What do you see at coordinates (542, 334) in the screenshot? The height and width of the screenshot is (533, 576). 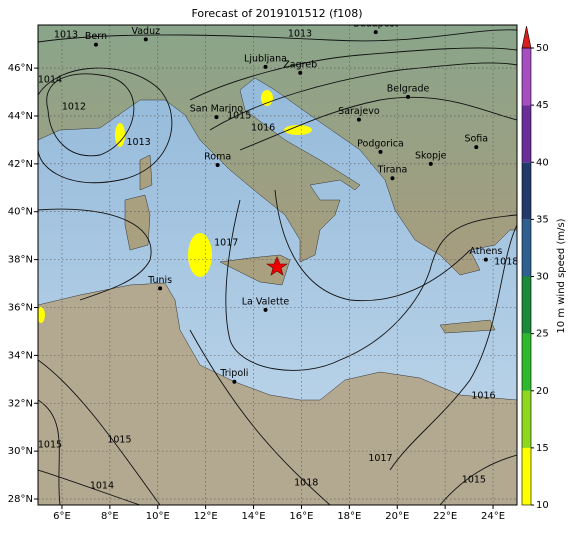 I see `colorbar-tick-label: 25` at bounding box center [542, 334].